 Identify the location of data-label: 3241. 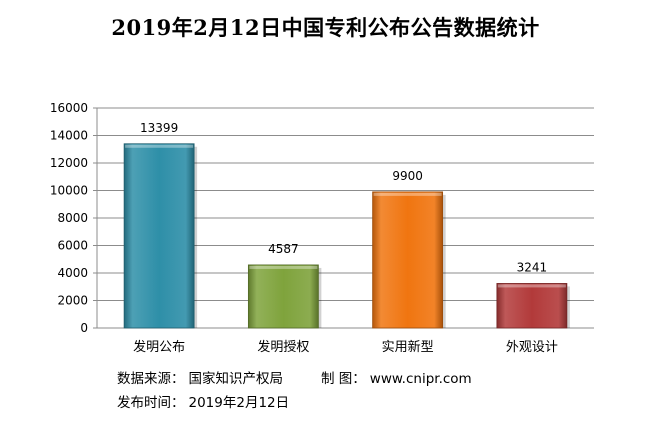
(532, 267).